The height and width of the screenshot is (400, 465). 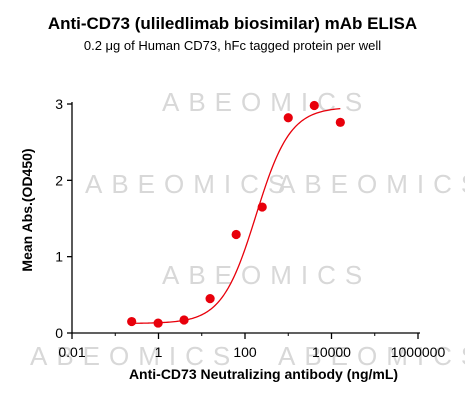 What do you see at coordinates (331, 352) in the screenshot?
I see `x-tick-label: 10000` at bounding box center [331, 352].